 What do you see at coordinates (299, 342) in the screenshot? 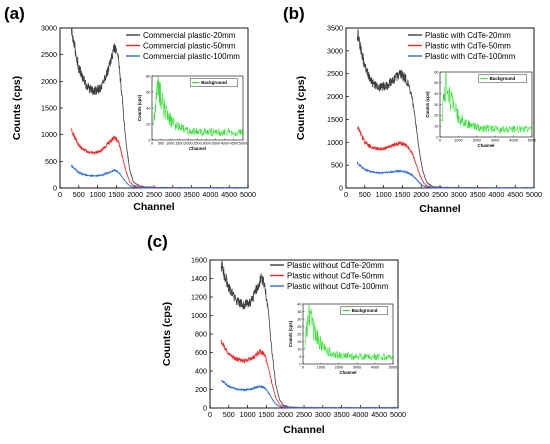
I see `inset-y-tick-label: 15` at bounding box center [299, 342].